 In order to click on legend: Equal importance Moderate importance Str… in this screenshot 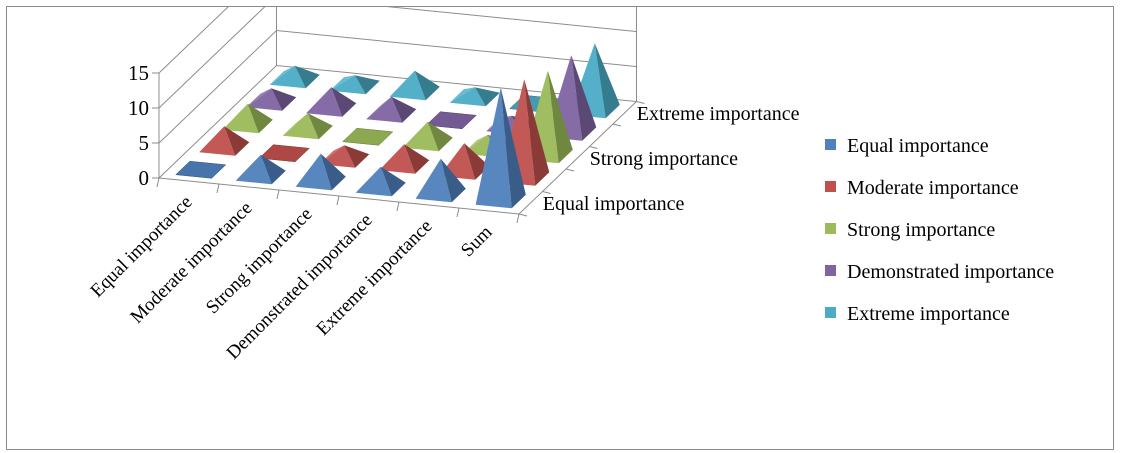, I will do `click(939, 230)`.